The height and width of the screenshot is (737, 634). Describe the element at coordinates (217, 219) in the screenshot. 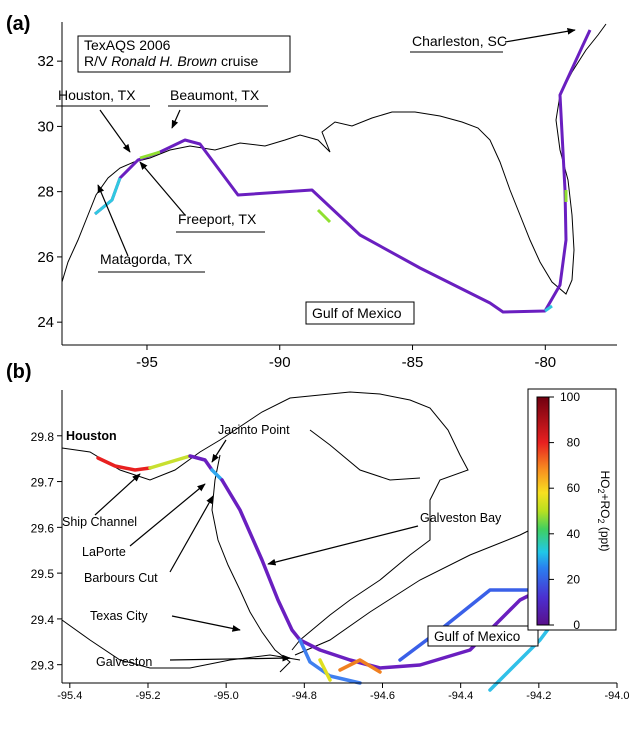

I see `annotation: Freeport, TX` at that location.